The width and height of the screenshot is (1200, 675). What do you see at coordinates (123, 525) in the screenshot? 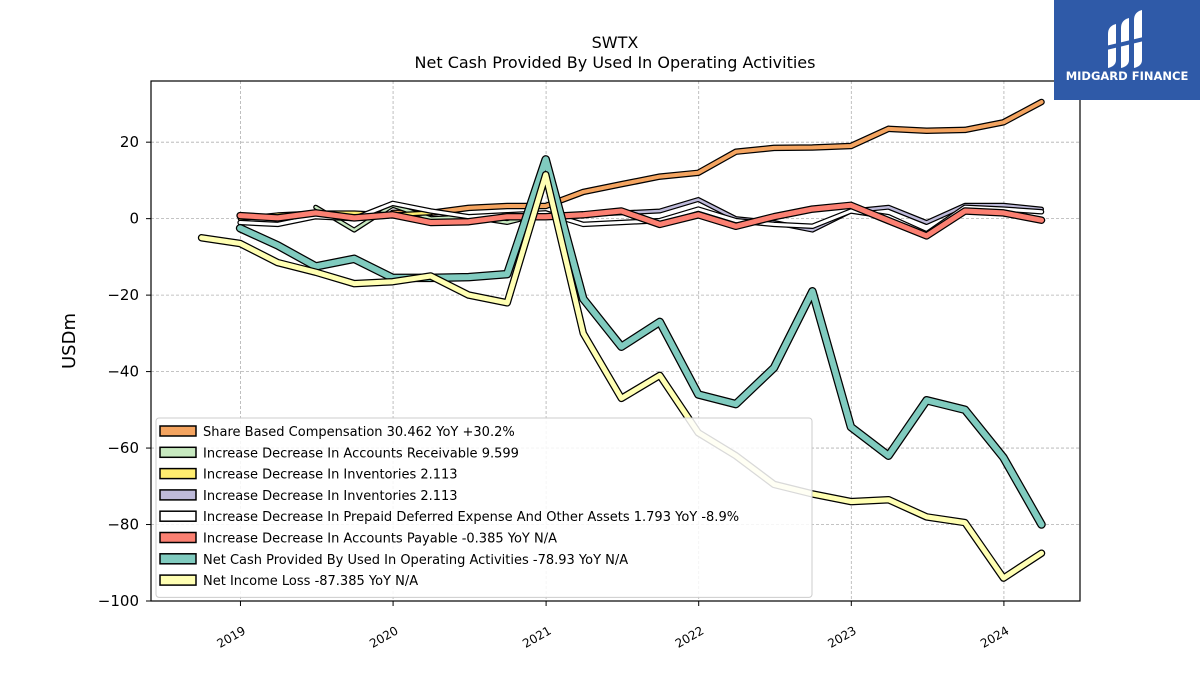
I see `y-tick-label: −80` at bounding box center [123, 525].